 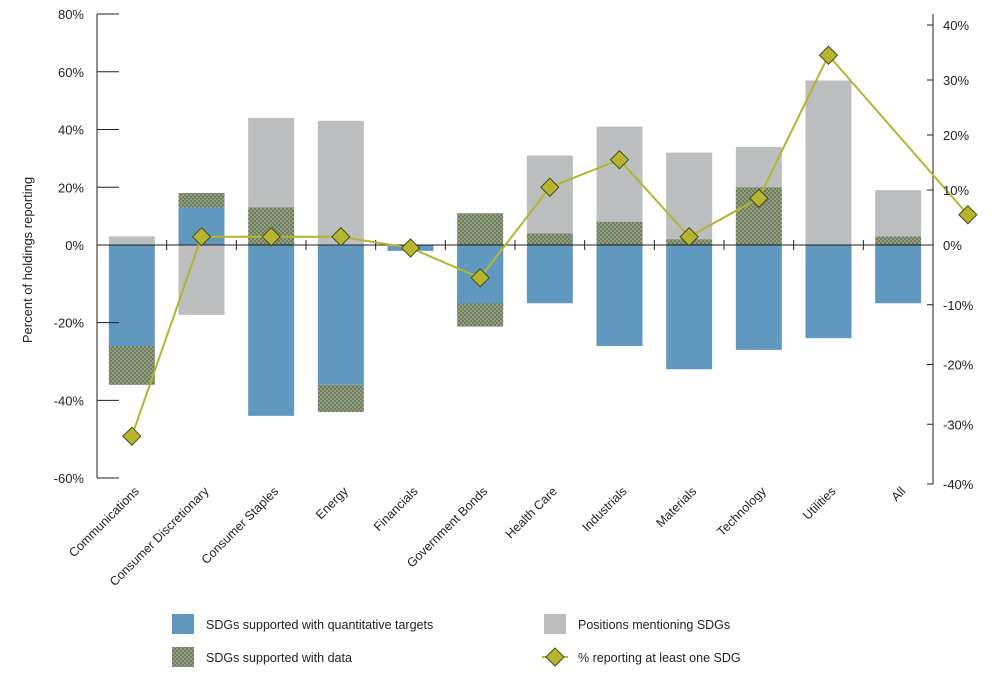 I want to click on category-label: Industrials, so click(x=604, y=509).